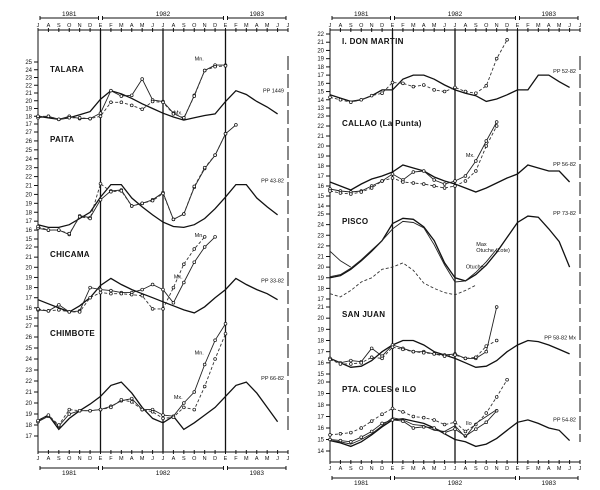  What do you see at coordinates (272, 282) in the screenshot?
I see `normal-period-label: PP 33-82` at bounding box center [272, 282].